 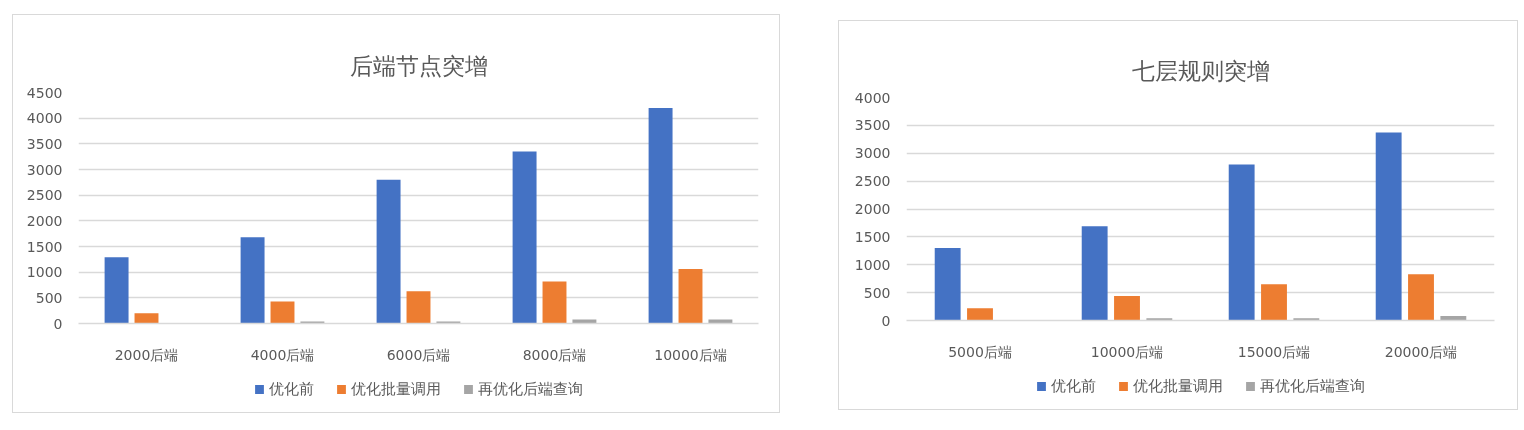 I want to click on chart-title: 后端节点突增, so click(x=418, y=65).